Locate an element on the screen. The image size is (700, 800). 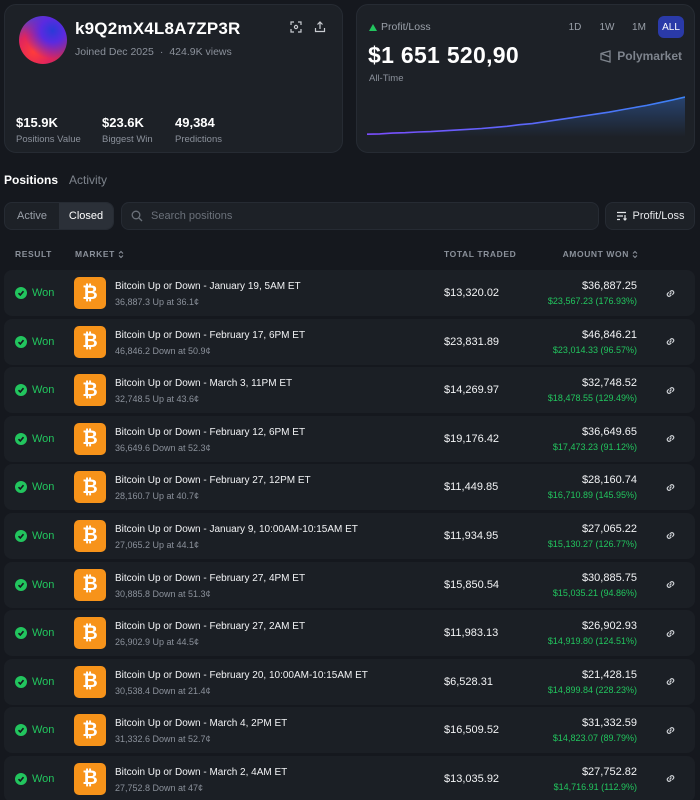
market-position: 31,332.6 Down at 52.7¢ is located at coordinates (163, 739).